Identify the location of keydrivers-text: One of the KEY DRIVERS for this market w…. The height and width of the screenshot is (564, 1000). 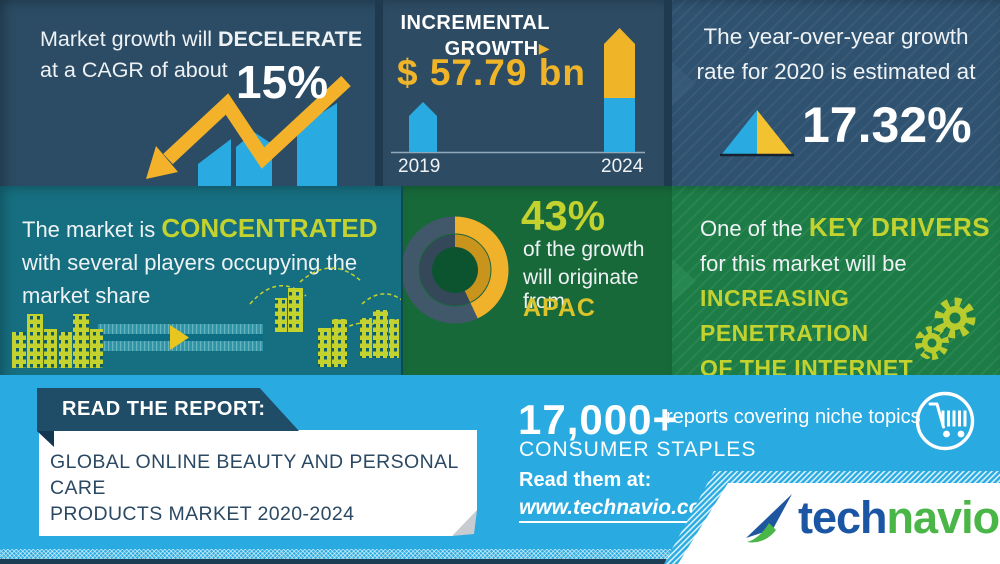
(850, 292).